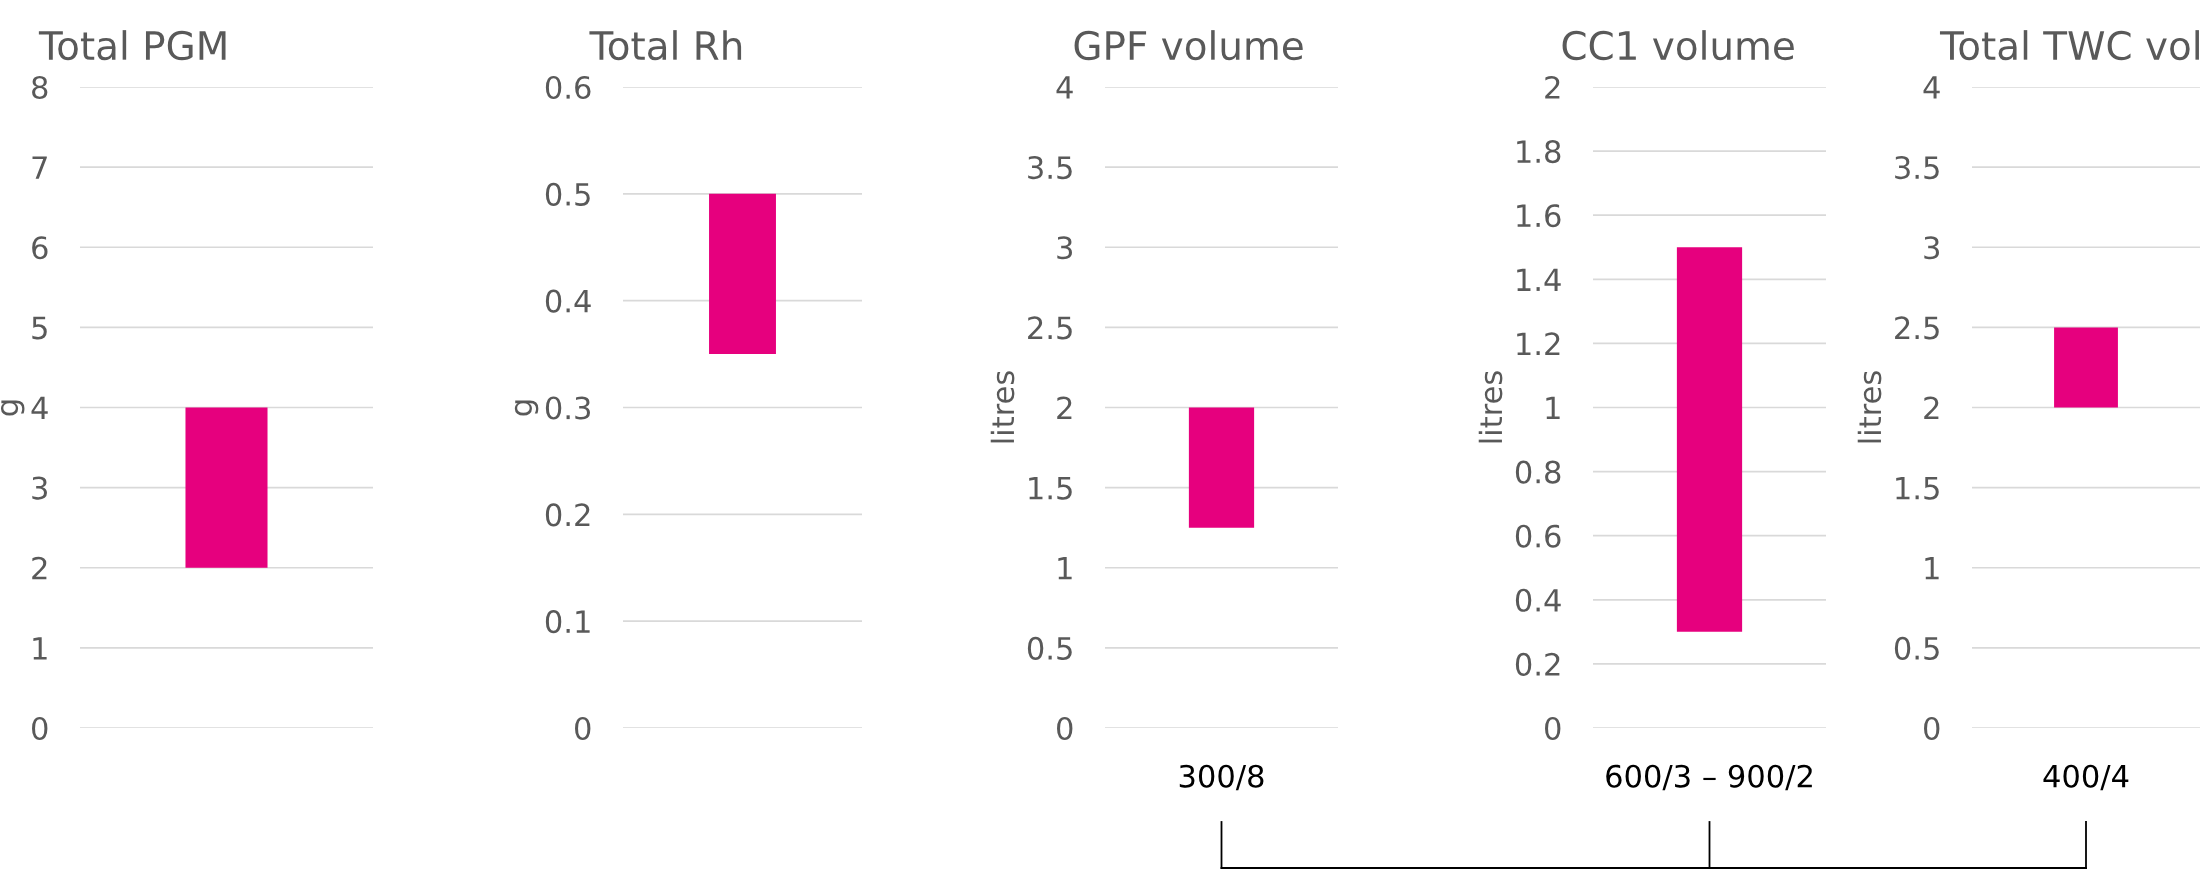  What do you see at coordinates (567, 622) in the screenshot?
I see `y-tick-label: 0.1` at bounding box center [567, 622].